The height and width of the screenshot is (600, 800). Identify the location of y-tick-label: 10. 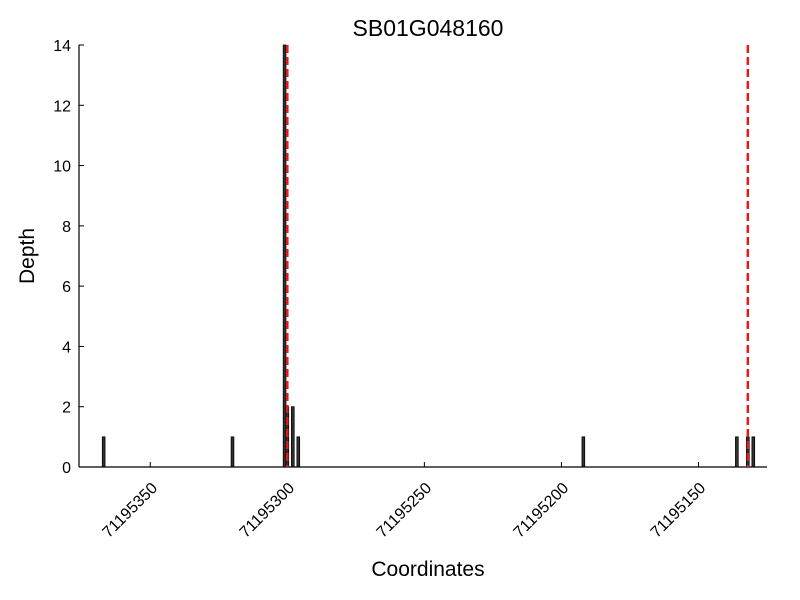
(62, 167).